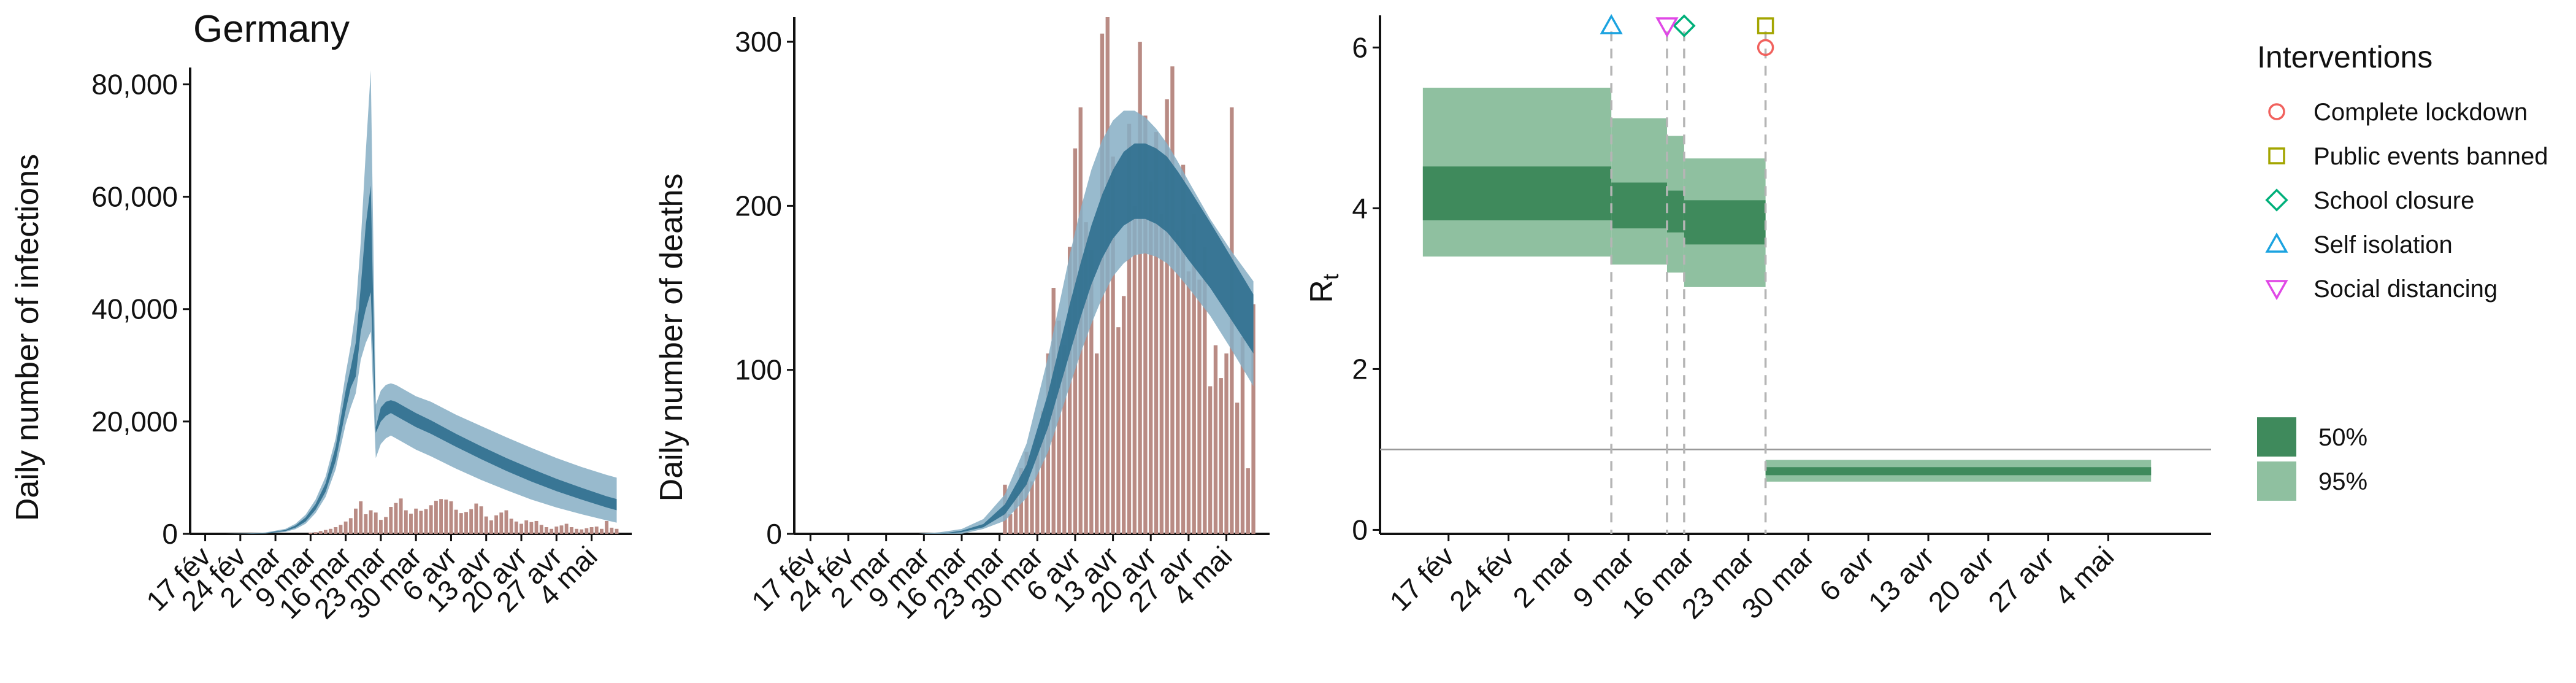 This screenshot has width=2576, height=683. What do you see at coordinates (1360, 369) in the screenshot?
I see `y-tick-label: 2` at bounding box center [1360, 369].